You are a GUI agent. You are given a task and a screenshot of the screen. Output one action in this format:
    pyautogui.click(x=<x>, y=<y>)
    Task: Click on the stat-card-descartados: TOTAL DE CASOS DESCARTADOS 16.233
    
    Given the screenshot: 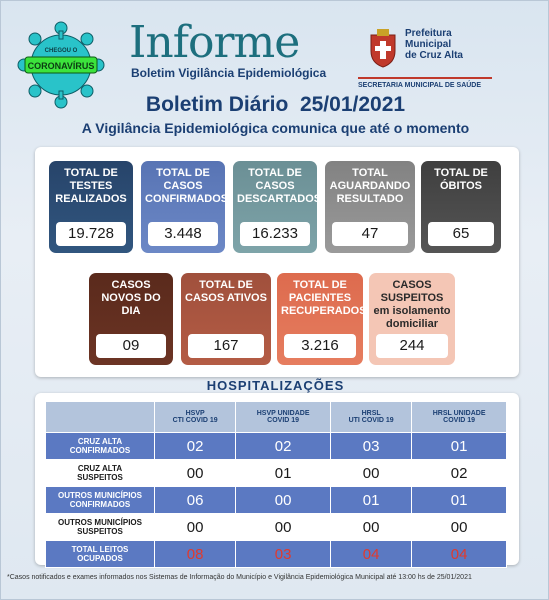 What is the action you would take?
    pyautogui.click(x=277, y=207)
    